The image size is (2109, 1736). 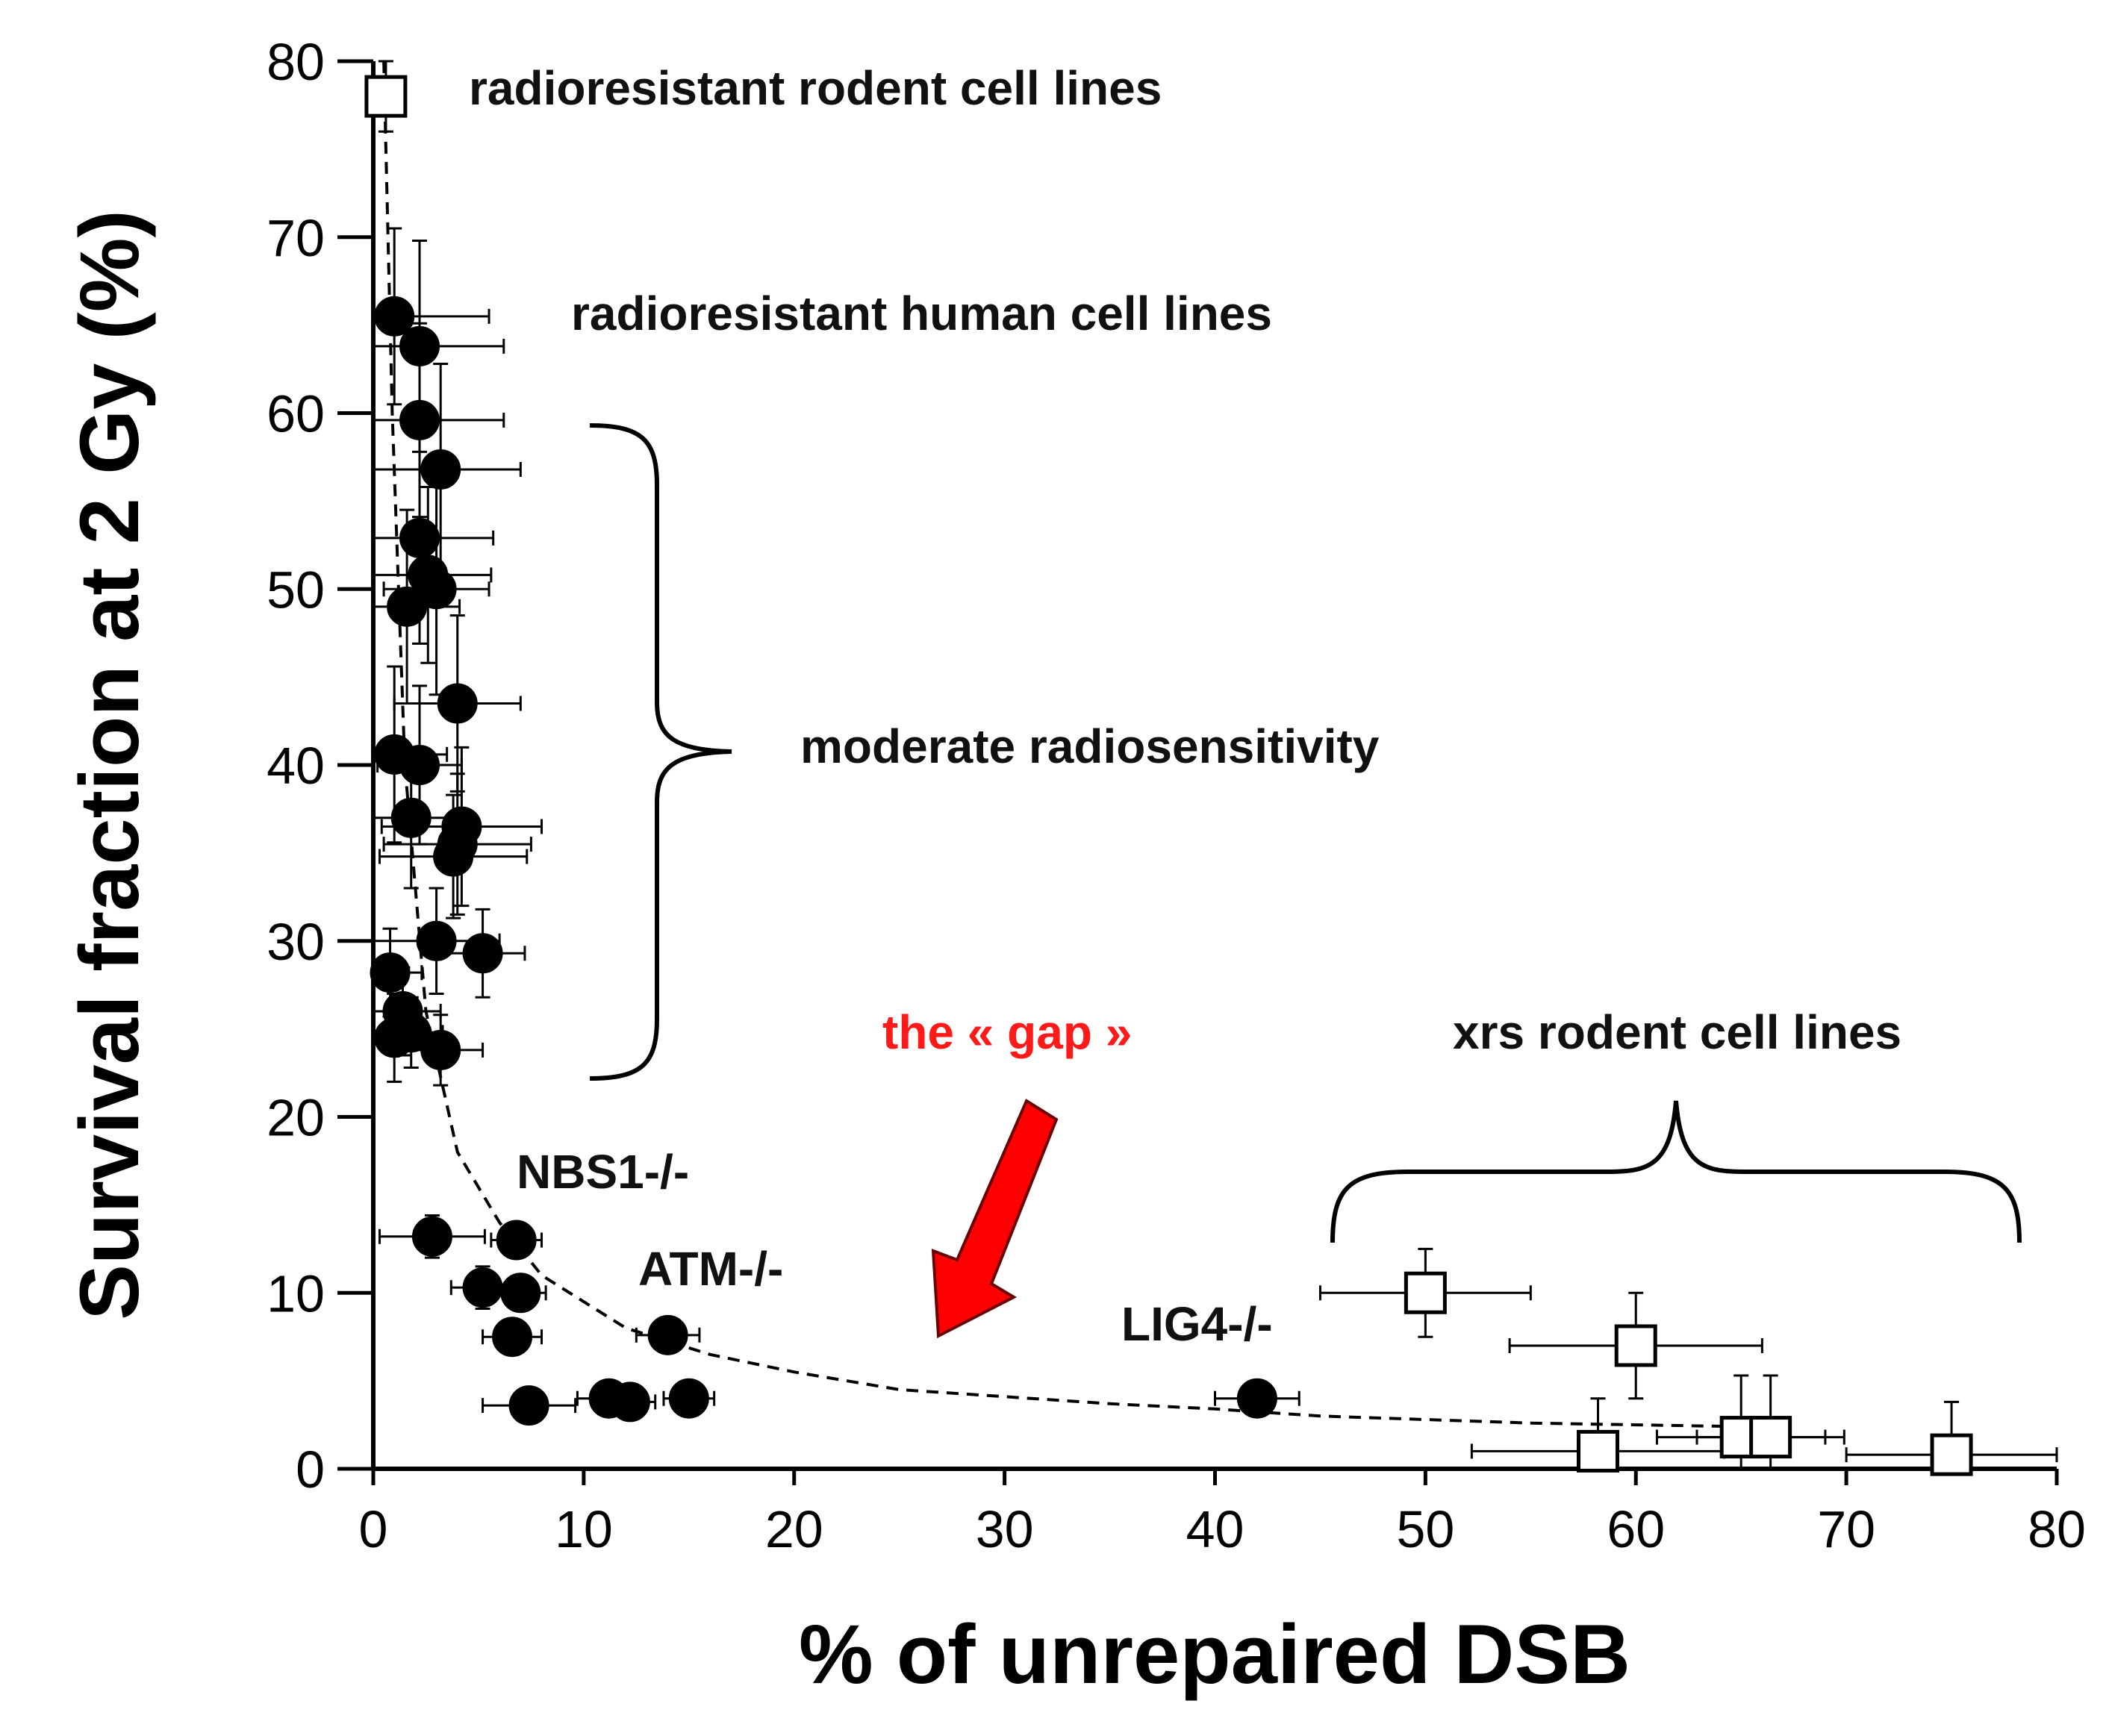 I want to click on y-tick-label: 40, so click(x=296, y=766).